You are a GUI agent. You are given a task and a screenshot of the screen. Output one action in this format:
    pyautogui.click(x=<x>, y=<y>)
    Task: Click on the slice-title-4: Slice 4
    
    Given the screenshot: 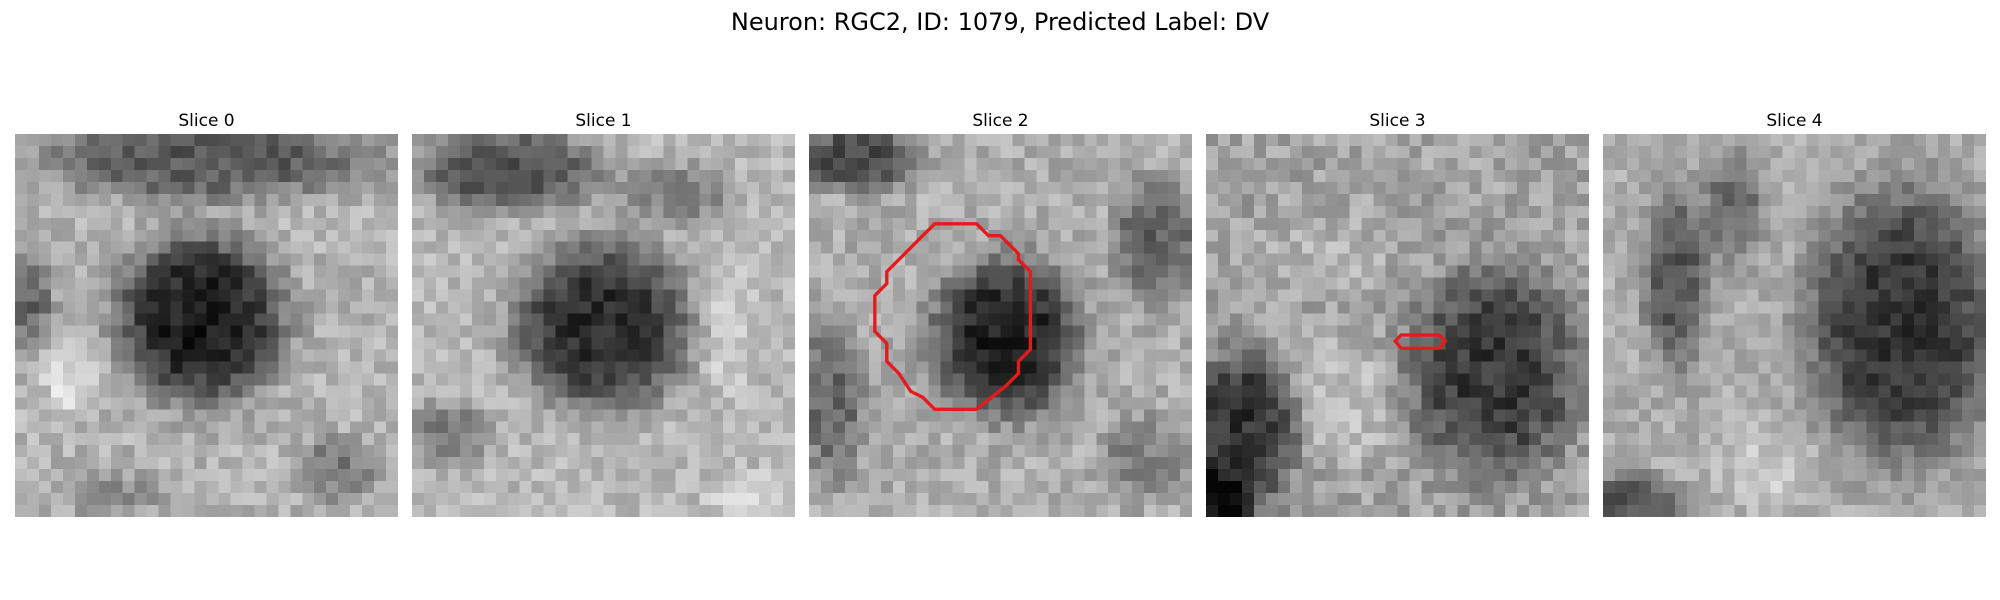 What is the action you would take?
    pyautogui.click(x=1794, y=121)
    